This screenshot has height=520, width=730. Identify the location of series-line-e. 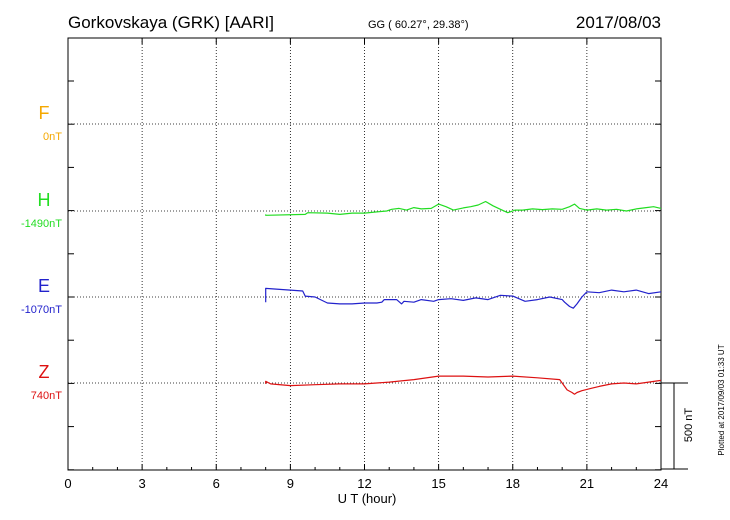
(463, 298).